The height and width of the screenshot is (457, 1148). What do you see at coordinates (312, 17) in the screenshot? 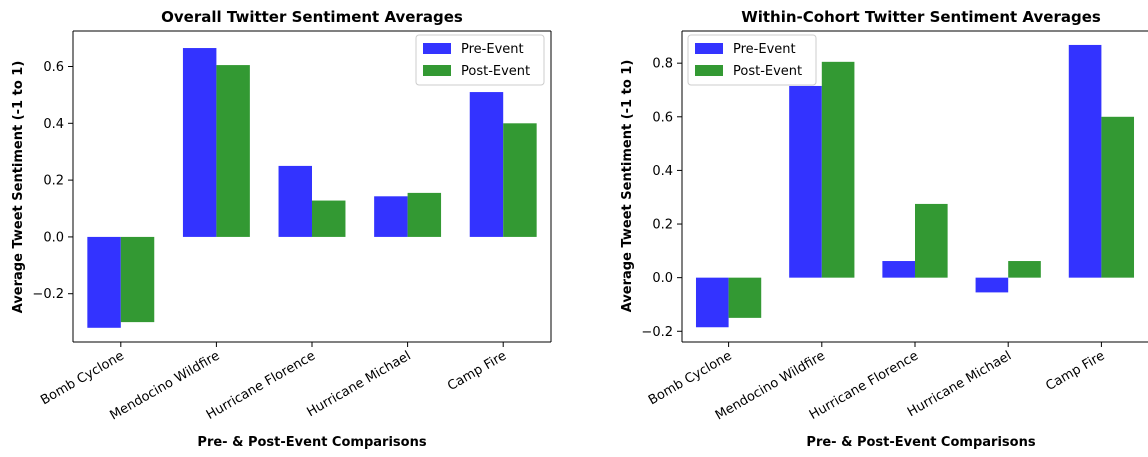
I see `chart-title: Overall Twitter Sentiment Averages` at bounding box center [312, 17].